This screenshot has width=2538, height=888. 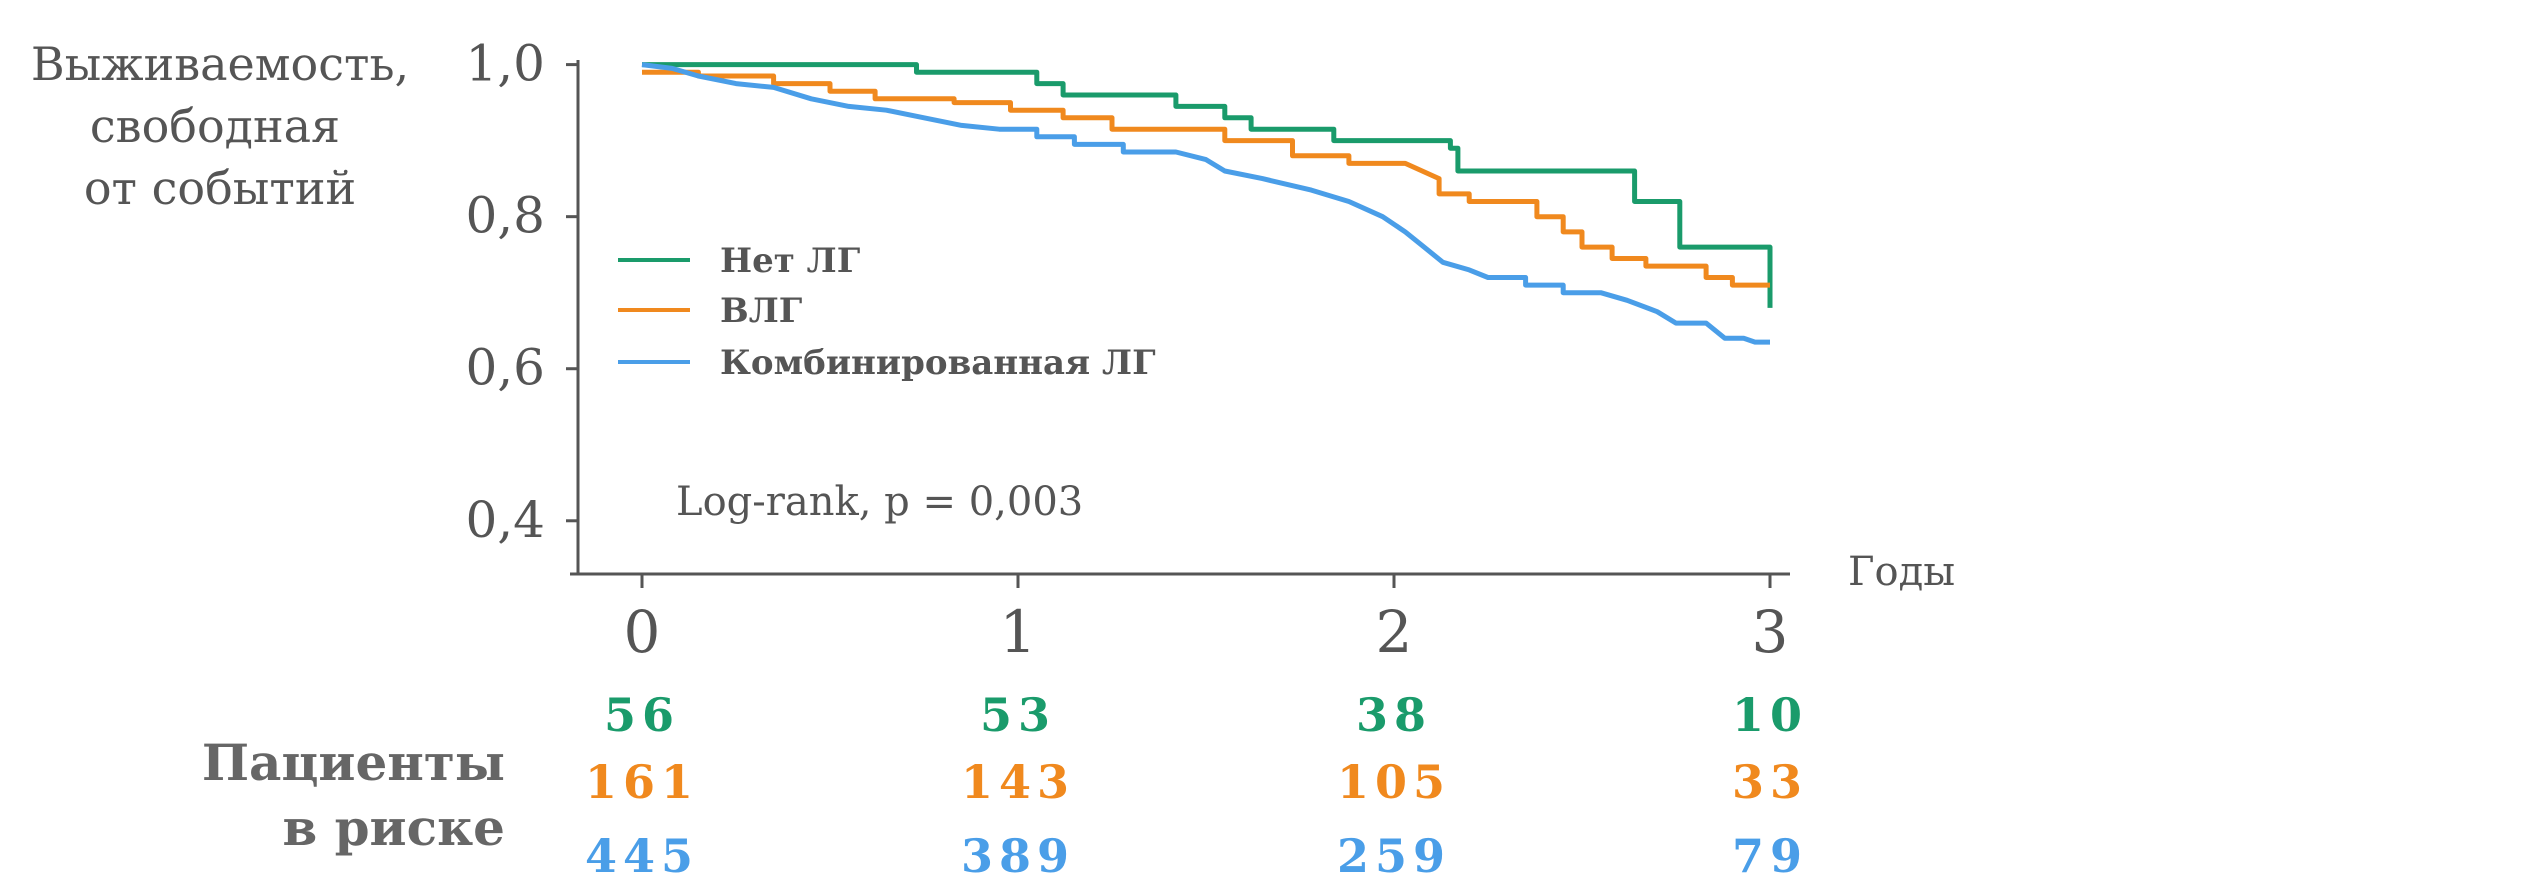 What do you see at coordinates (938, 363) in the screenshot?
I see `legend-label-combined-lh: Комбинированная ЛГ` at bounding box center [938, 363].